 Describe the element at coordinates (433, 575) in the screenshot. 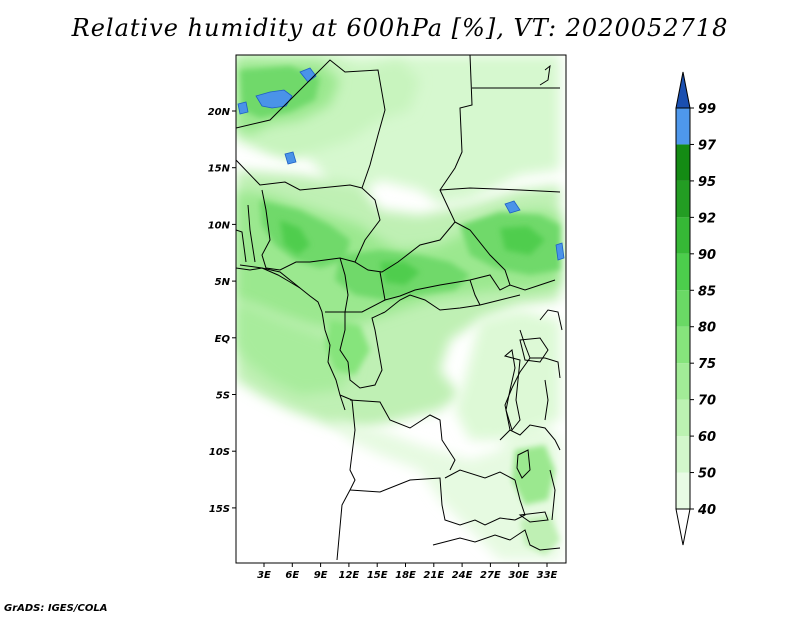

I see `lon-tick-label: 21E` at that location.